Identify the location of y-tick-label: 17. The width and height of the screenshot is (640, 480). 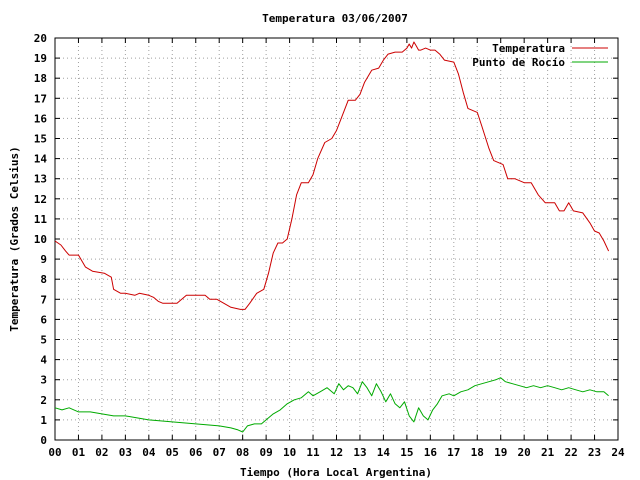
(40, 98).